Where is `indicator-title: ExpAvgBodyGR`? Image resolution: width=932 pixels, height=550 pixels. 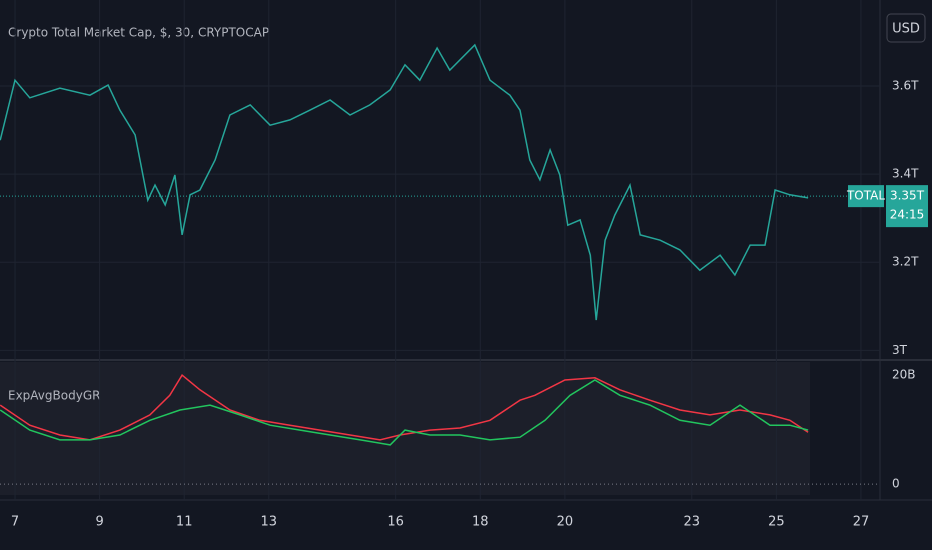 indicator-title: ExpAvgBodyGR is located at coordinates (54, 396).